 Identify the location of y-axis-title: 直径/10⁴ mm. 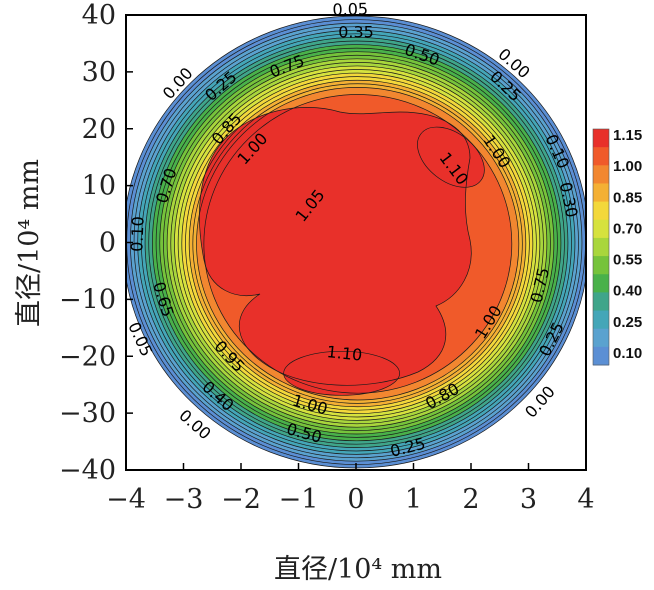
(29, 243).